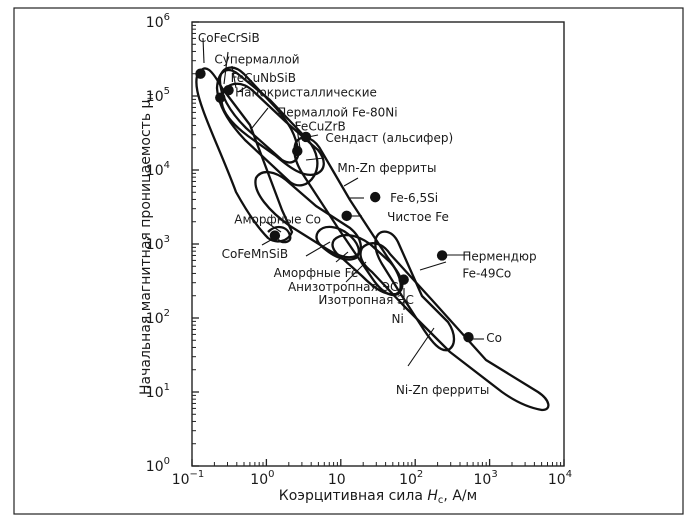 The height and width of the screenshot is (517, 696). Describe the element at coordinates (256, 60) in the screenshot. I see `data-label: Супермаллой` at that location.